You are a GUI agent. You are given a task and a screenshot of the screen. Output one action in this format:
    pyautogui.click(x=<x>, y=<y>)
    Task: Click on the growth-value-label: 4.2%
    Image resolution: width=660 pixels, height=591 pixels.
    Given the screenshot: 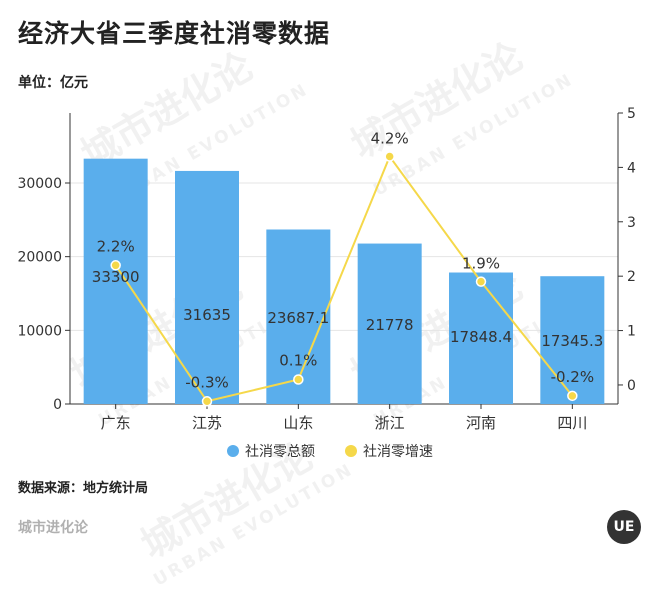 What is the action you would take?
    pyautogui.click(x=390, y=139)
    